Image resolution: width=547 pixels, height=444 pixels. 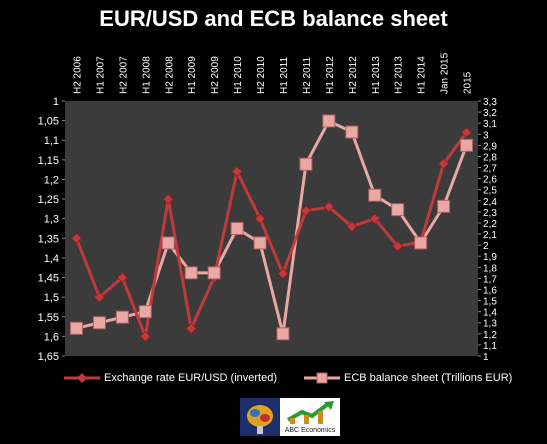 I want to click on right-axis-tick-label: 2,4, so click(x=490, y=202).